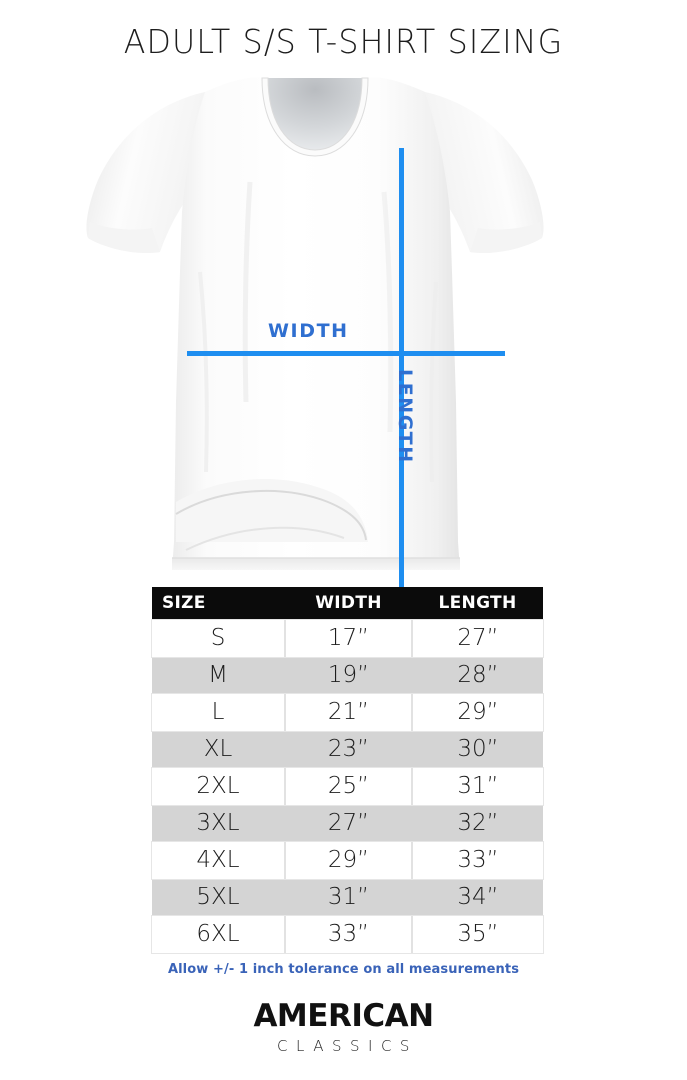  I want to click on length-measure-line, so click(401, 393).